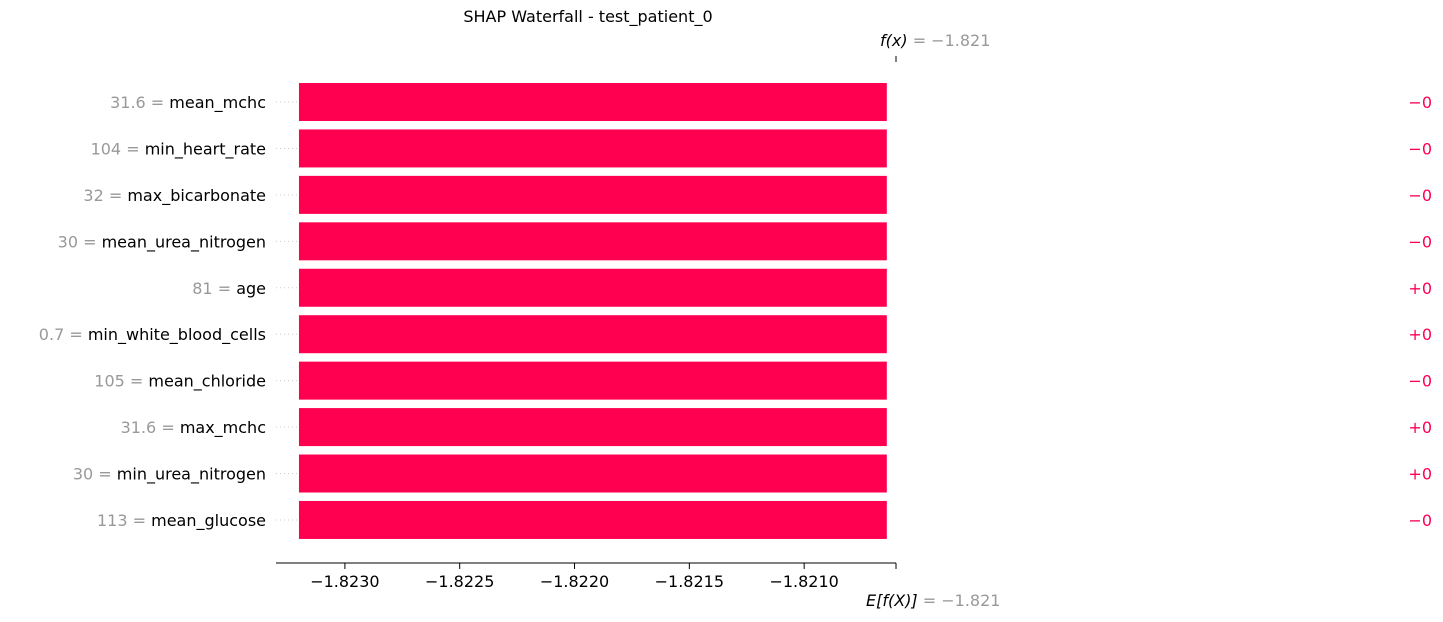 The height and width of the screenshot is (622, 1443). Describe the element at coordinates (592, 380) in the screenshot. I see `shap-bar-mean_chloride` at that location.